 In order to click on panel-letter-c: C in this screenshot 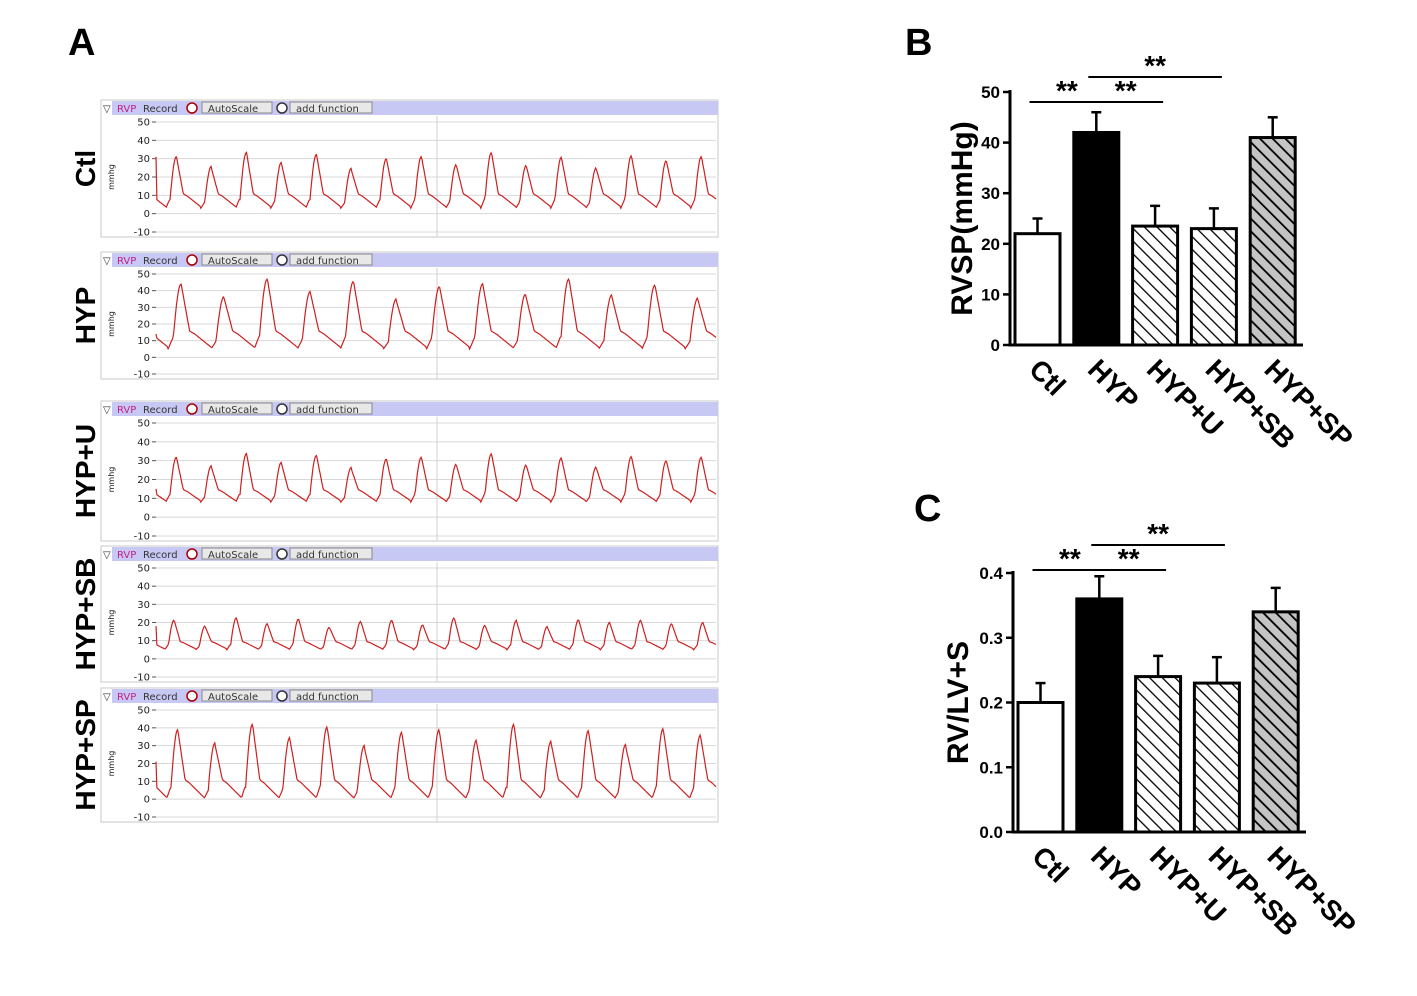, I will do `click(928, 509)`.